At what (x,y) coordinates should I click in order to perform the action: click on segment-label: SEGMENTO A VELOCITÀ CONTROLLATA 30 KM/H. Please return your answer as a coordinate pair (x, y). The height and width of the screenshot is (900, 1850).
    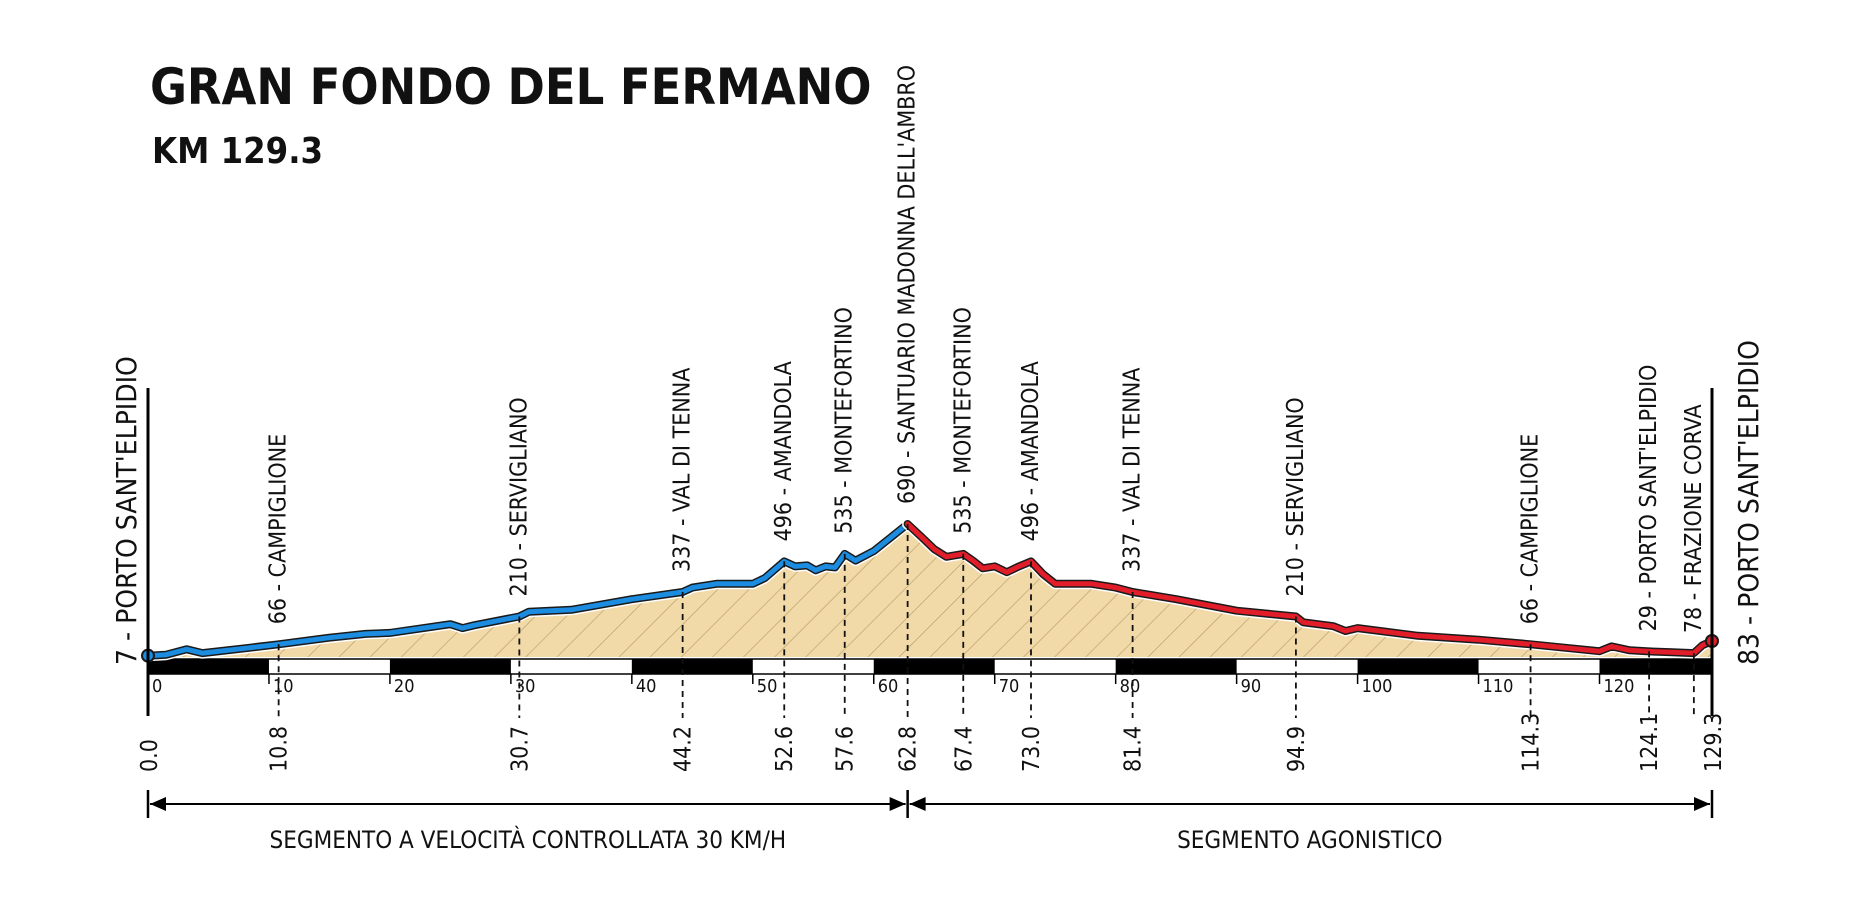
    Looking at the image, I should click on (528, 839).